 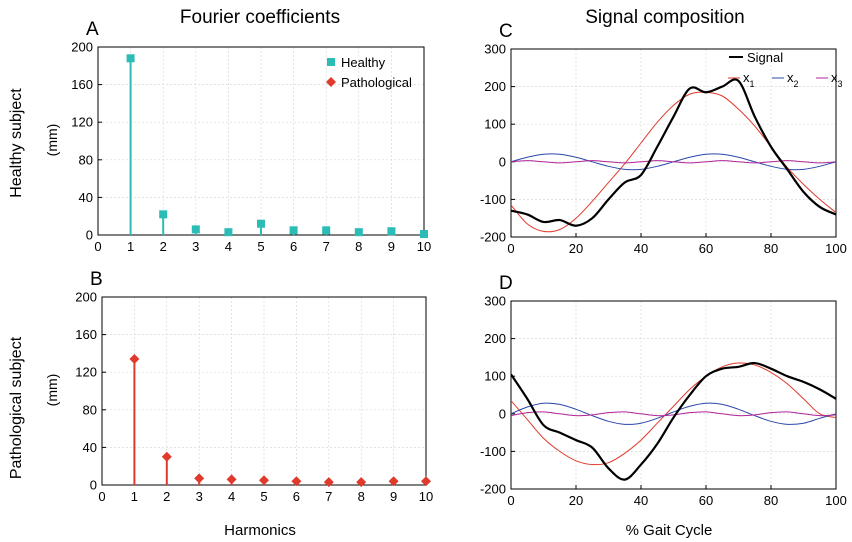 What do you see at coordinates (506, 283) in the screenshot?
I see `panel-letter: D` at bounding box center [506, 283].